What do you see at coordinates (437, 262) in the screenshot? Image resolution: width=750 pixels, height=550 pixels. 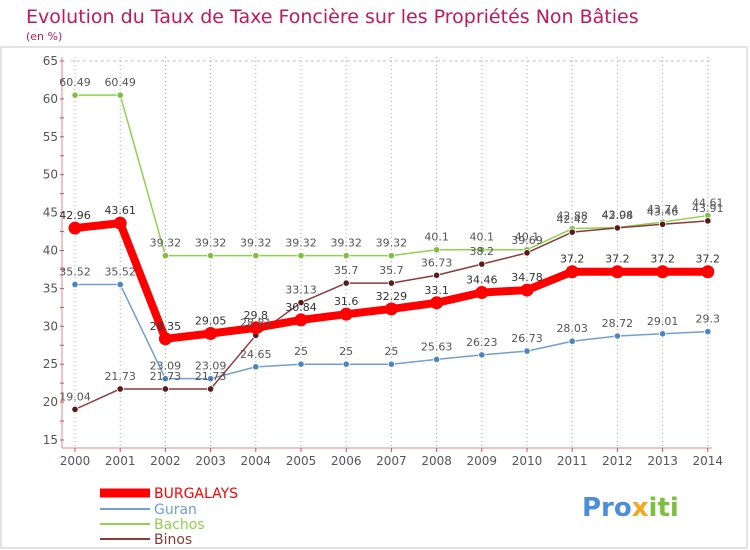 I see `data-label-binos: 36.73` at bounding box center [437, 262].